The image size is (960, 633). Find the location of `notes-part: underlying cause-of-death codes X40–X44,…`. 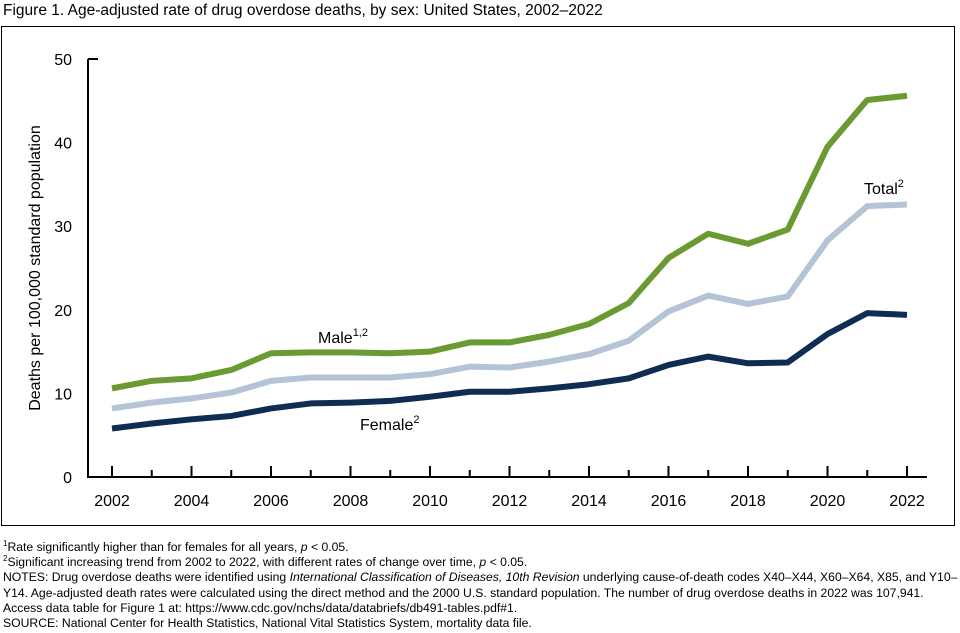

notes-part: underlying cause-of-death codes X40–X44,… is located at coordinates (480, 592).